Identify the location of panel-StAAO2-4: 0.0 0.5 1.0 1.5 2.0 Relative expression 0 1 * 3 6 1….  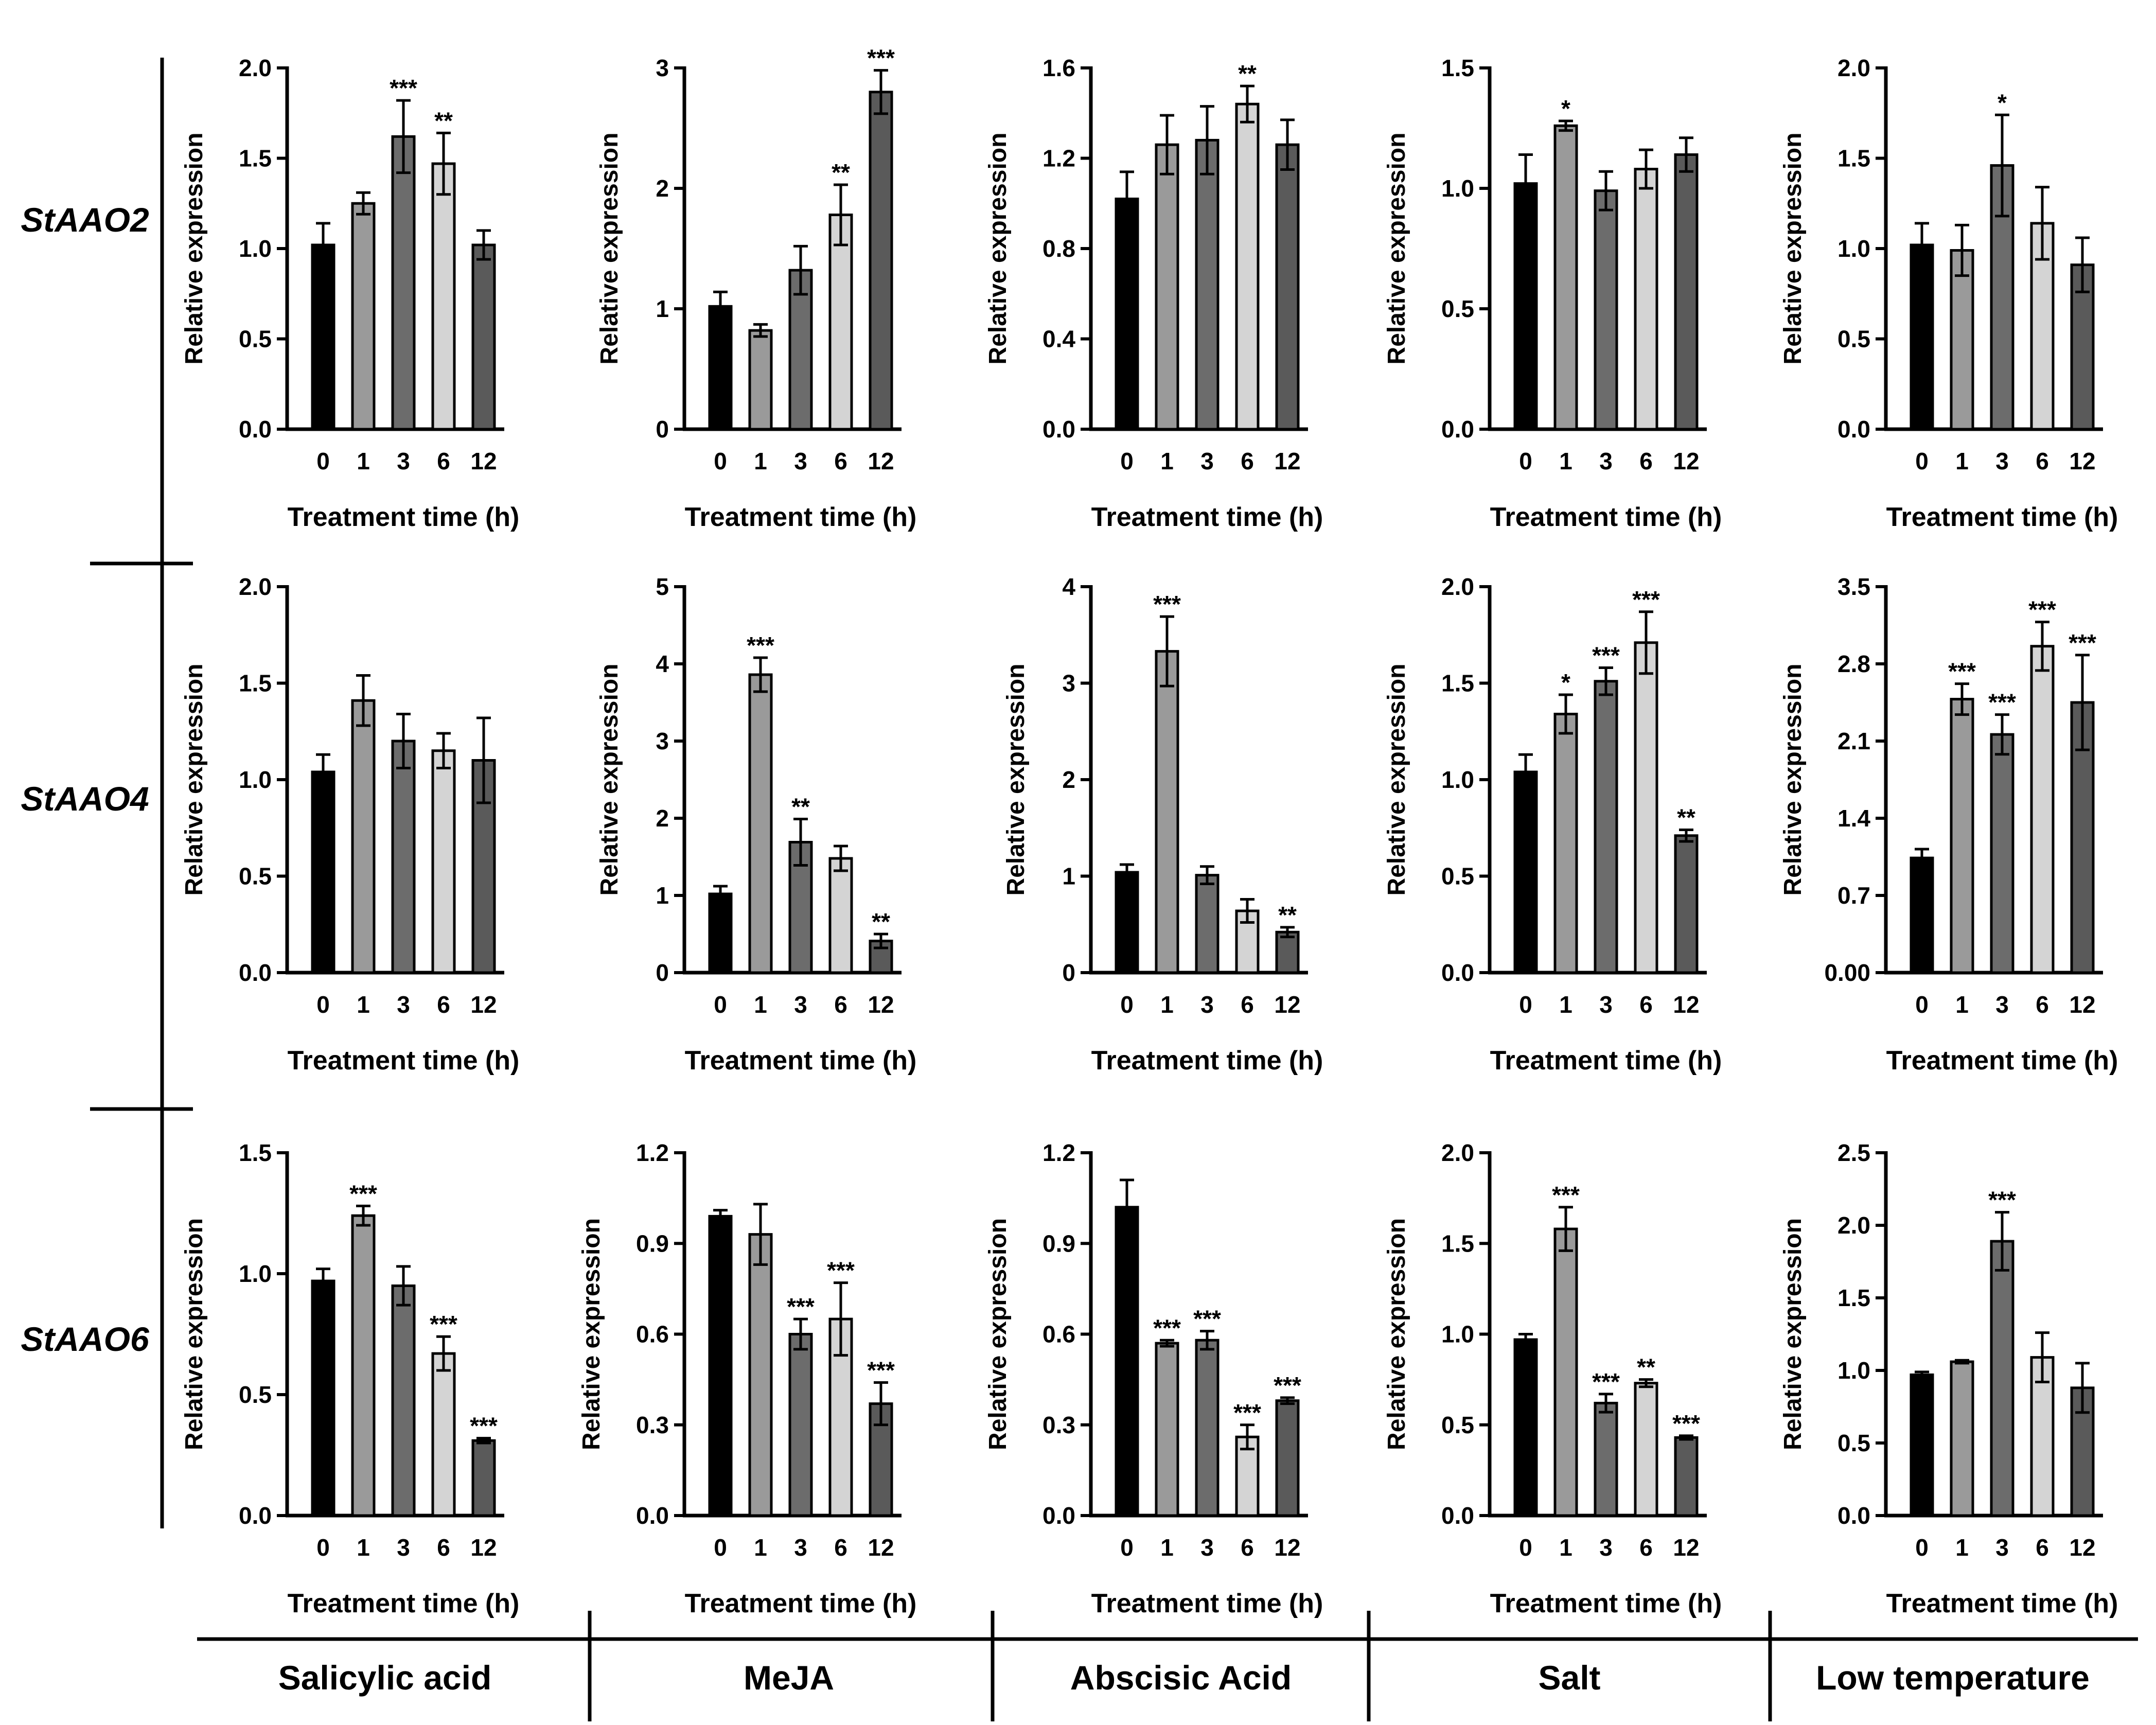
(1948, 293).